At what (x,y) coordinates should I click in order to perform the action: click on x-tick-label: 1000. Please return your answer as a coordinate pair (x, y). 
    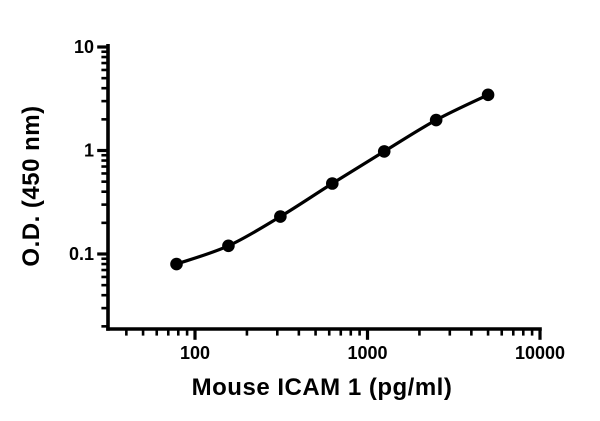
    Looking at the image, I should click on (367, 353).